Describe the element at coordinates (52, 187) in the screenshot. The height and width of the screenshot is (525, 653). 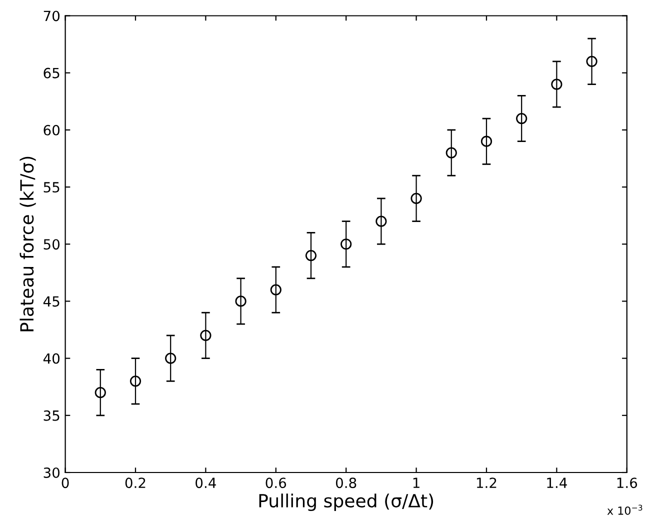
I see `y-tick-label: 55` at that location.